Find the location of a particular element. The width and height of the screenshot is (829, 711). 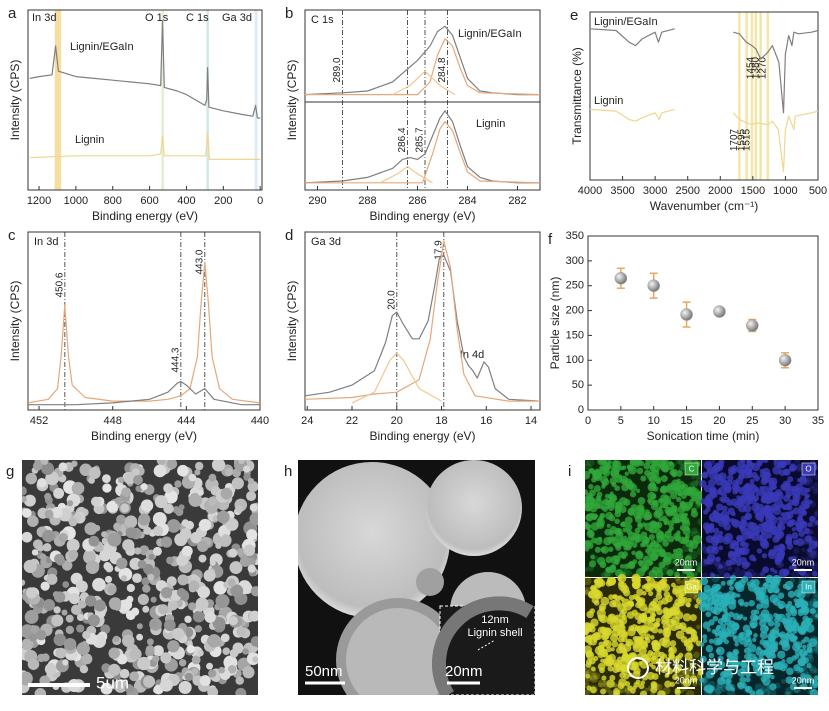

x-tick-label: 282 is located at coordinates (517, 201).